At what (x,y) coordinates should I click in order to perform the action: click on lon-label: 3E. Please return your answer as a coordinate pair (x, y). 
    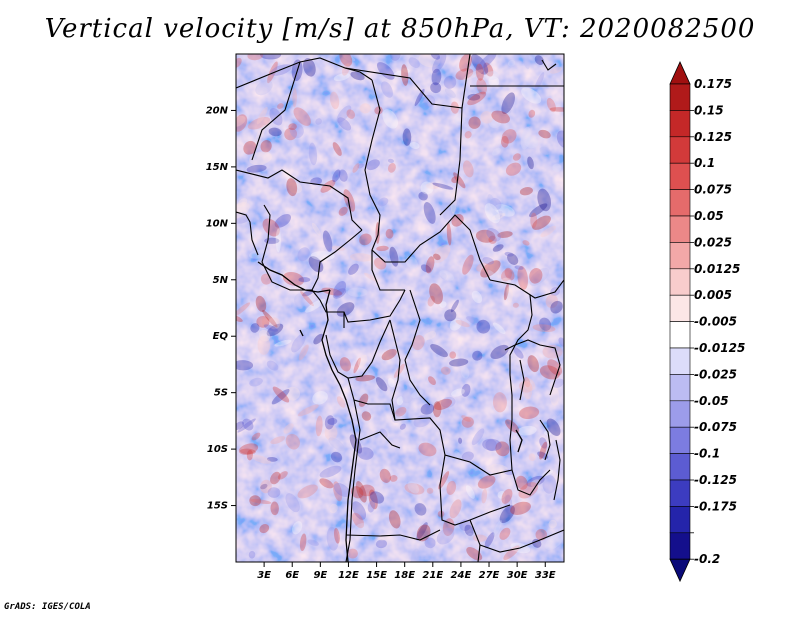
    Looking at the image, I should click on (264, 575).